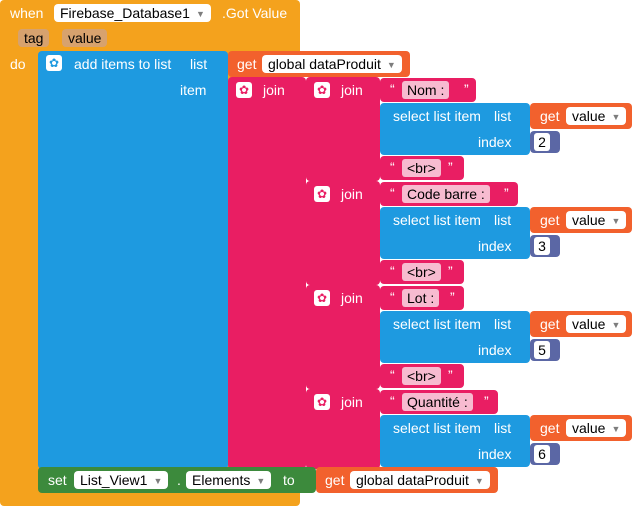 Image resolution: width=633 pixels, height=506 pixels. I want to click on text-block-field-label: “ Code barre : ”, so click(449, 194).